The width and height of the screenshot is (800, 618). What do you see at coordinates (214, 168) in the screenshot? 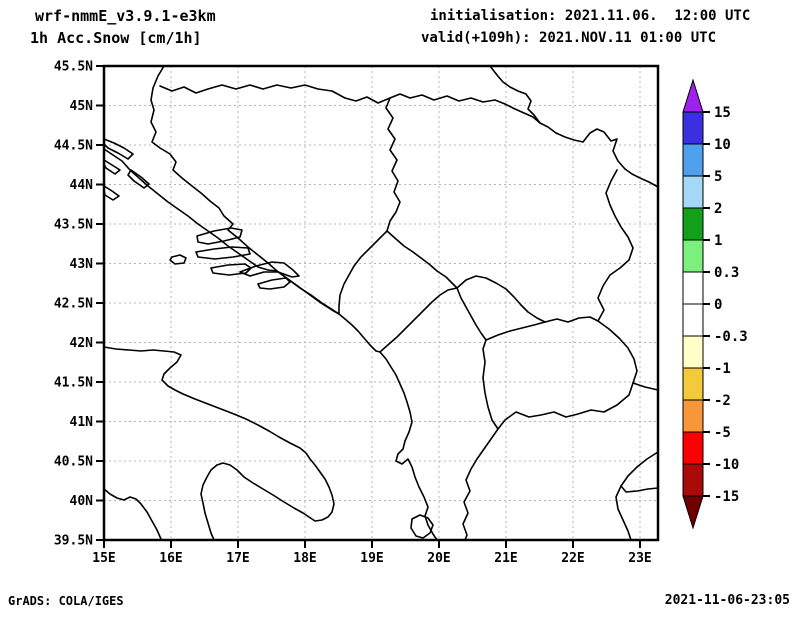
I see `map-path-border-croatia-bosnia-west` at bounding box center [214, 168].